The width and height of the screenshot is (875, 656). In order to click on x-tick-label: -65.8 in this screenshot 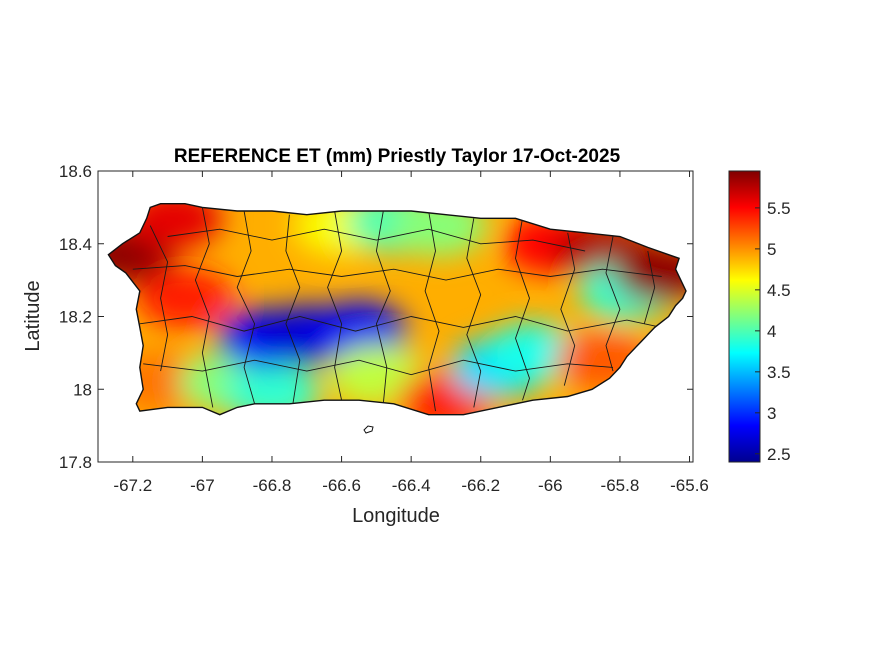, I will do `click(620, 485)`.